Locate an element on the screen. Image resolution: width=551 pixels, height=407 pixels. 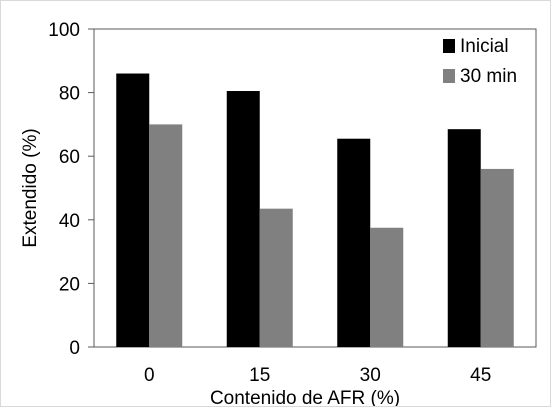
y-tick-label: 80 is located at coordinates (69, 94).